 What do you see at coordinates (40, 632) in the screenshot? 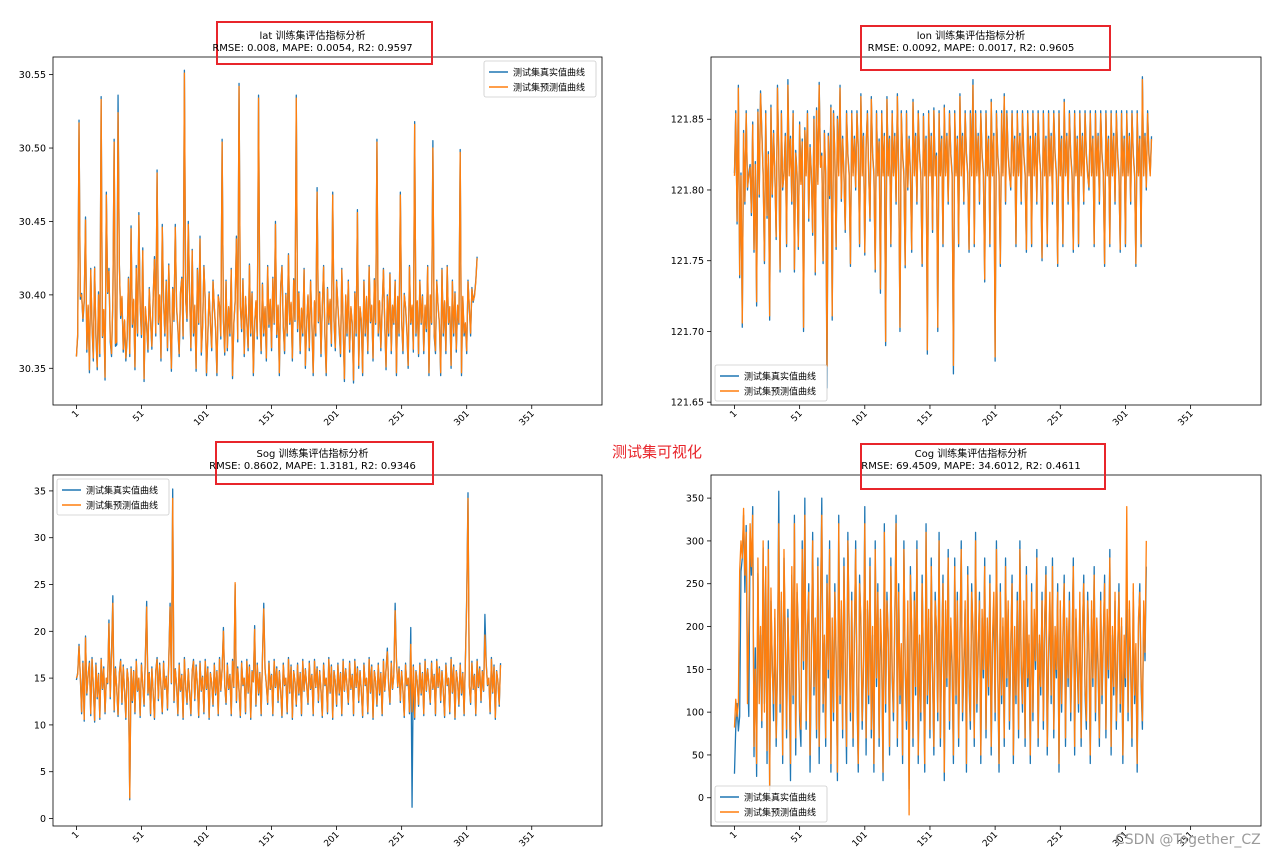
I see `y-tick-label: 20` at bounding box center [40, 632].